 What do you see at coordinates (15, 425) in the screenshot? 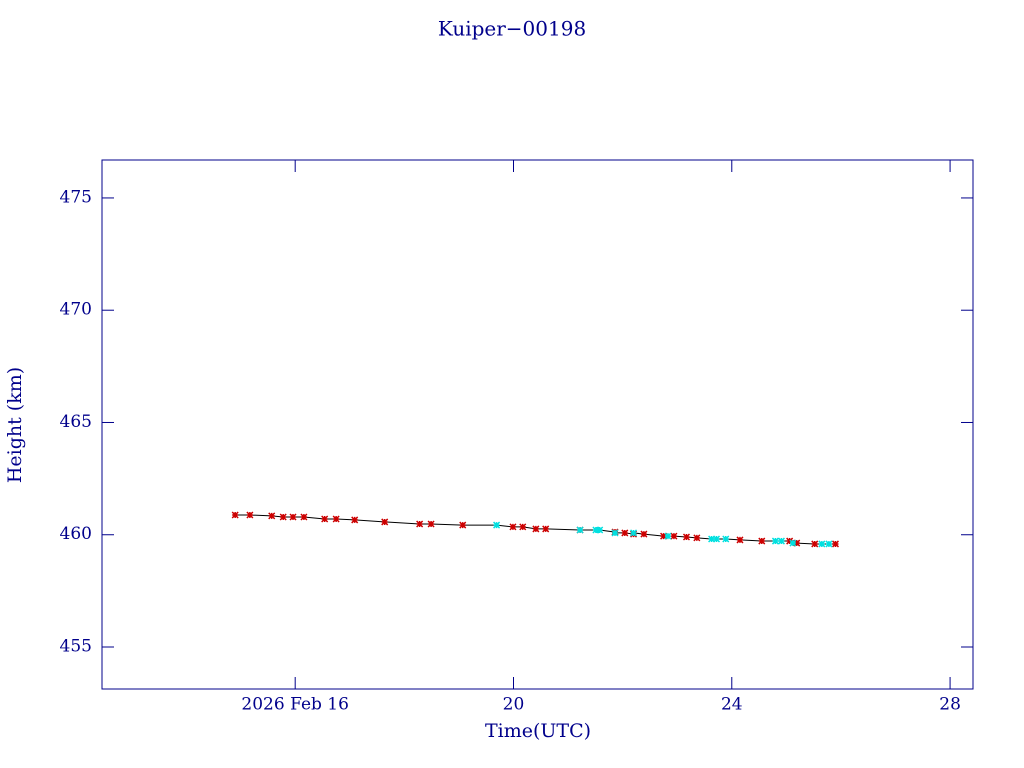
I see `y-axis-label: Height (km)` at bounding box center [15, 425].